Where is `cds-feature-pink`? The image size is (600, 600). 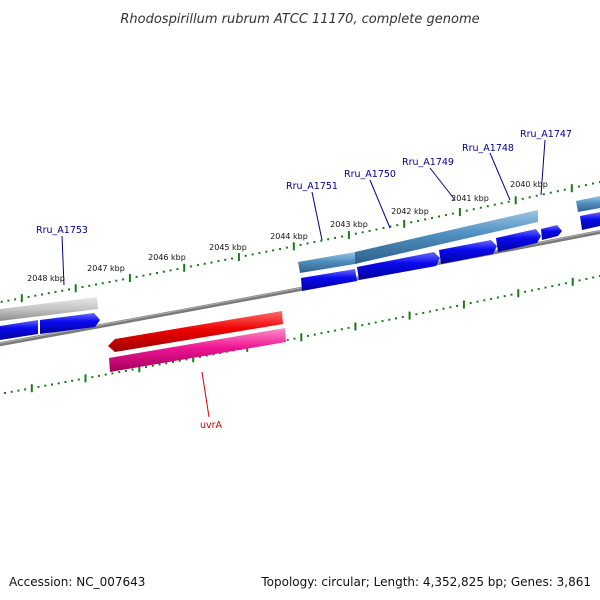
cds-feature-pink is located at coordinates (197, 350).